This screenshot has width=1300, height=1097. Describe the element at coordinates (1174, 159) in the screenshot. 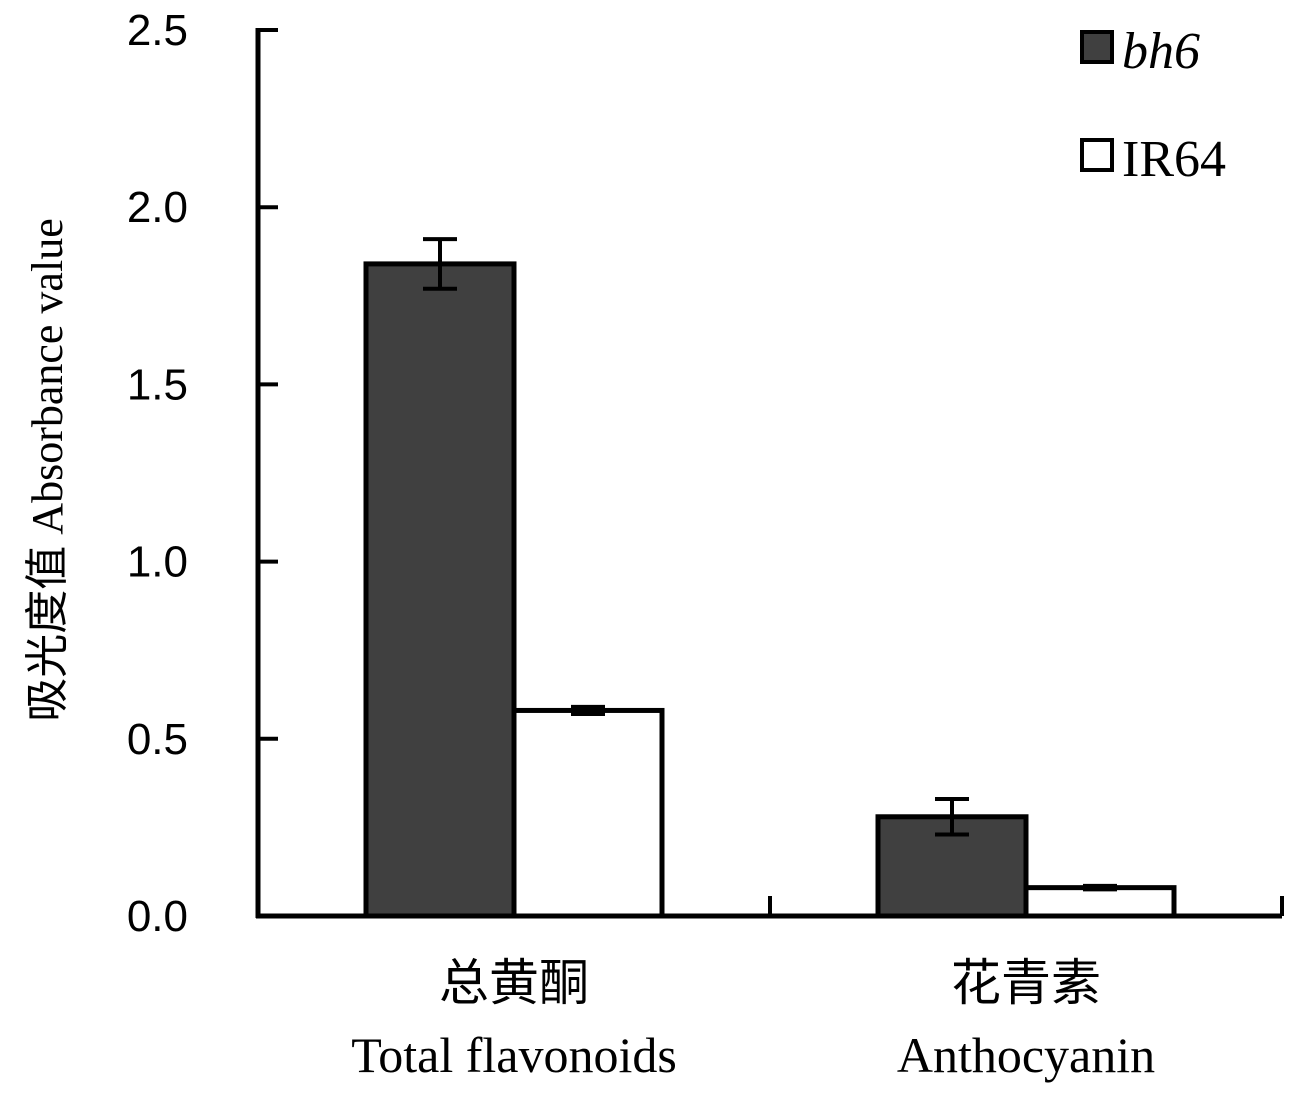

I see `legend-label-ir64: IR64` at that location.